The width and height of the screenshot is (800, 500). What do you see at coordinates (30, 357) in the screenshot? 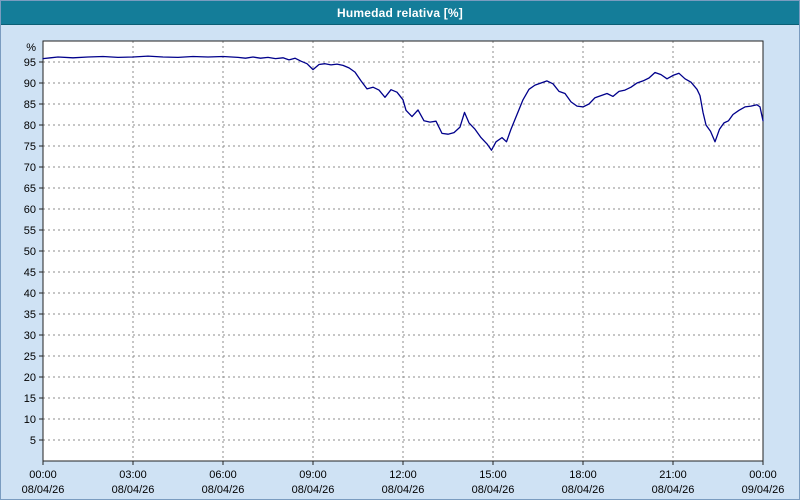
I see `y-tick-label: 25` at bounding box center [30, 357].